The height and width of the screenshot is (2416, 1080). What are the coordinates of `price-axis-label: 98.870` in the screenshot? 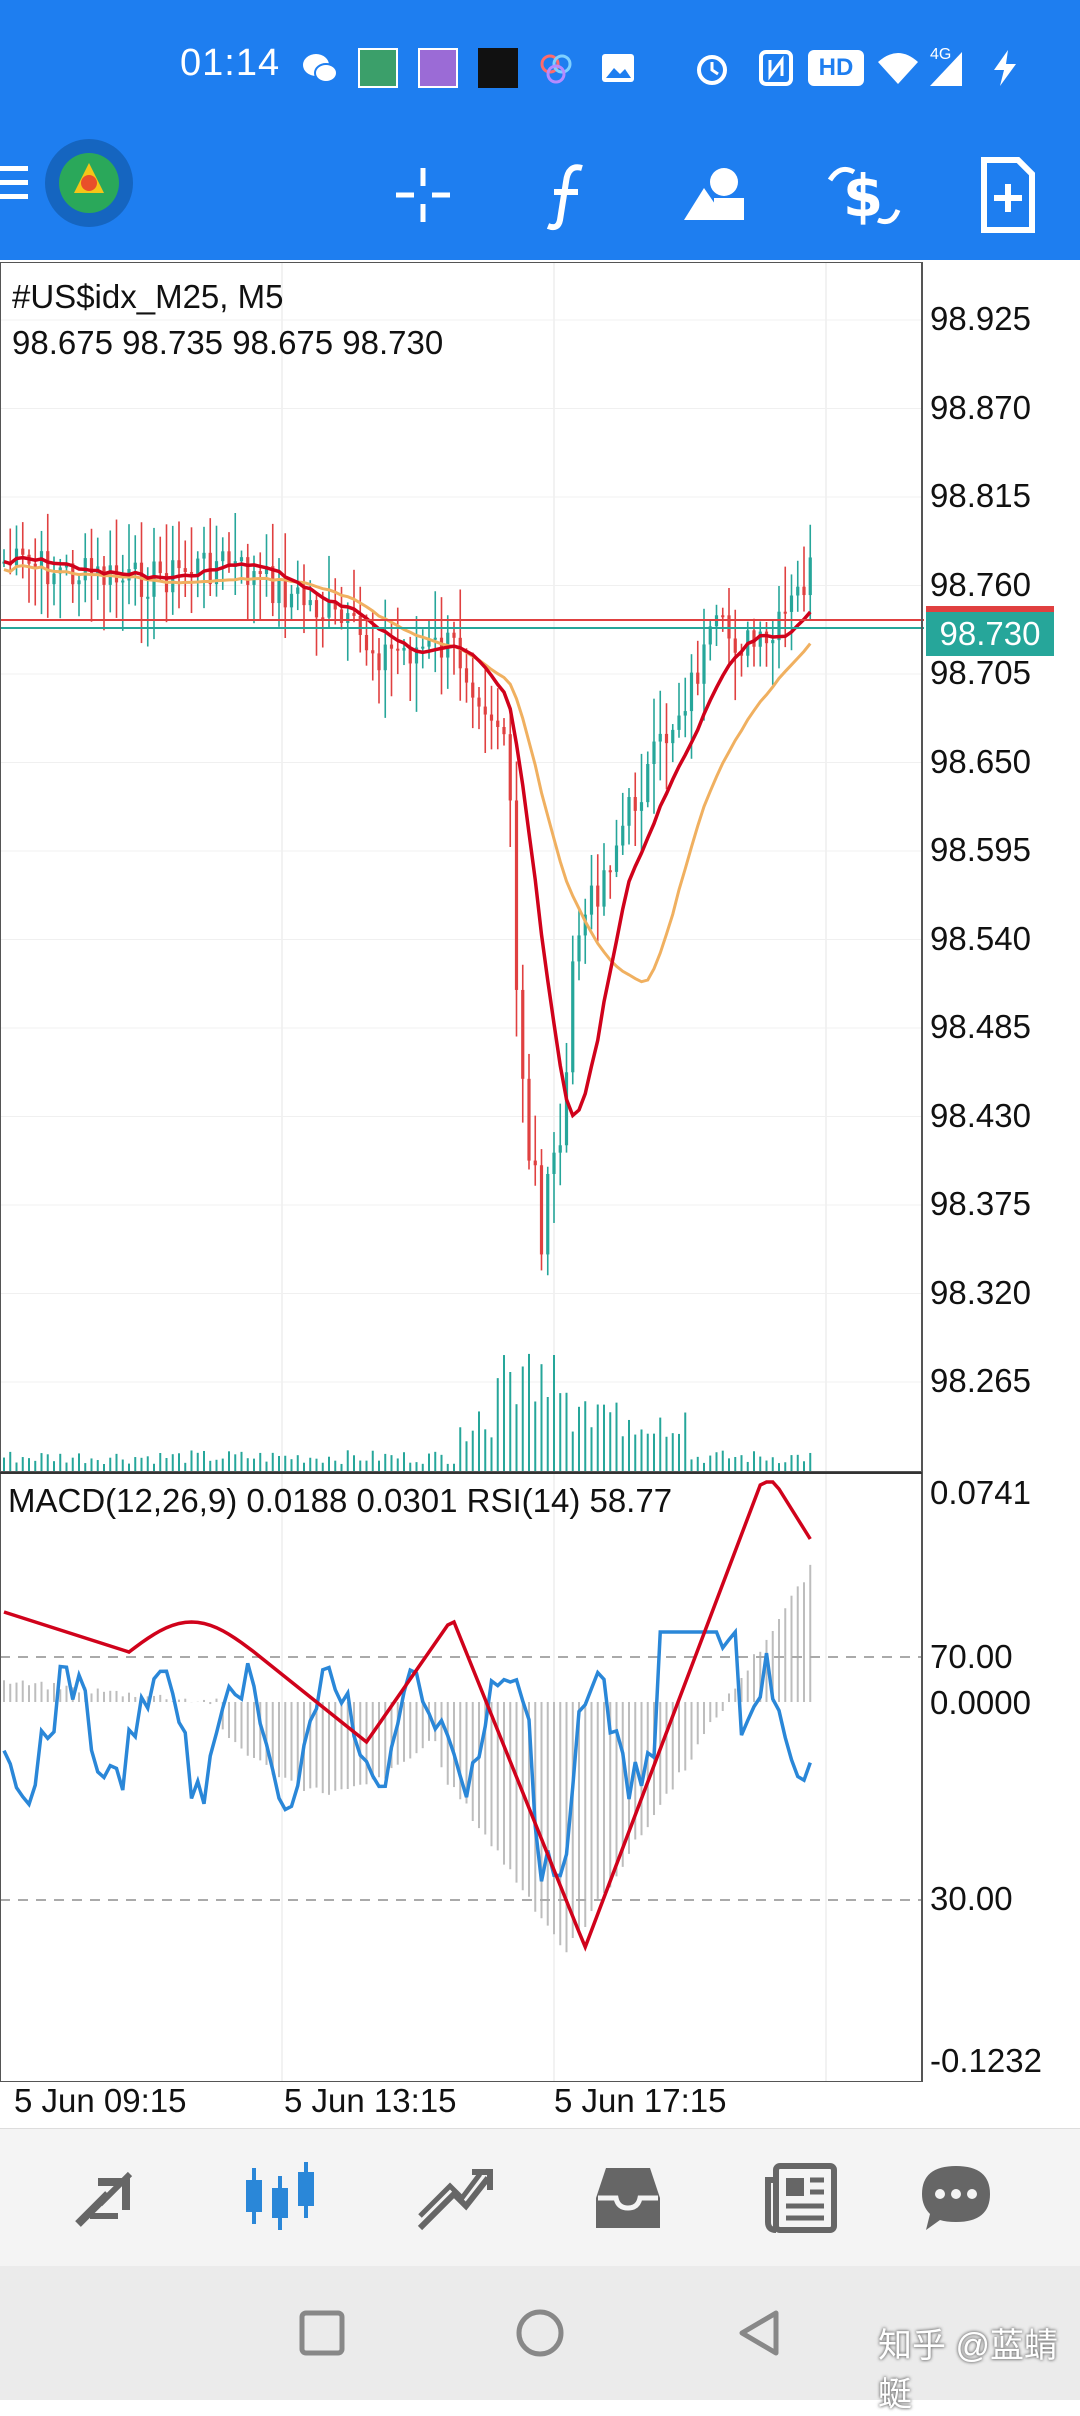 It's located at (980, 407).